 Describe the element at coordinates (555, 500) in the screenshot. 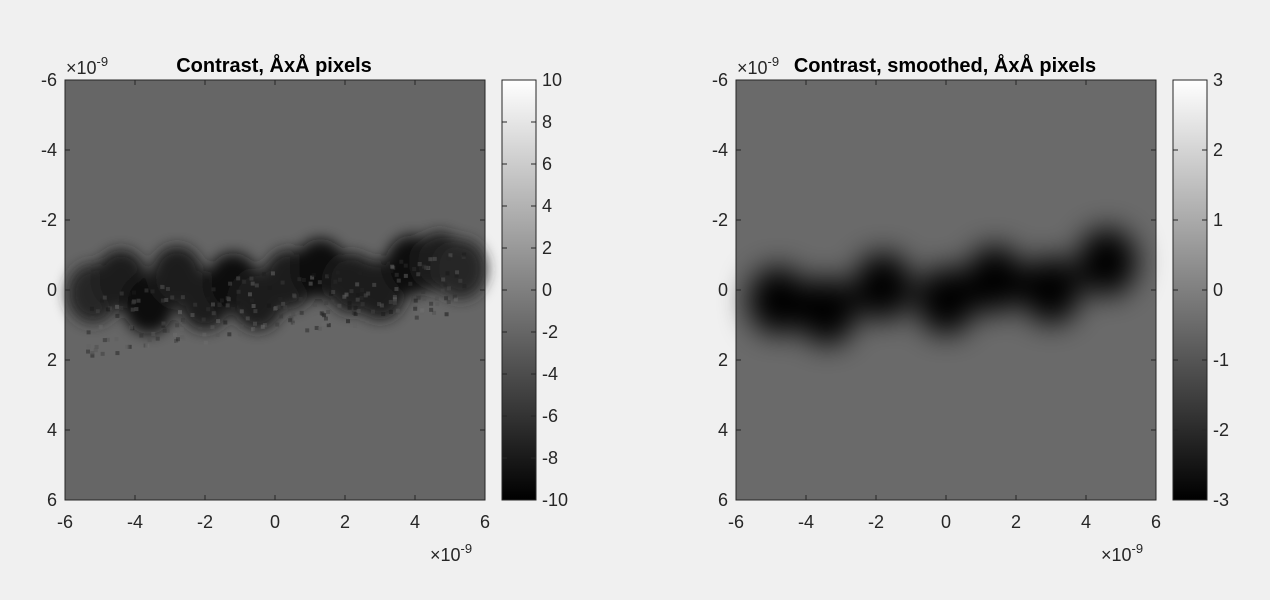

I see `left-colorbar-tick-label: -10` at that location.